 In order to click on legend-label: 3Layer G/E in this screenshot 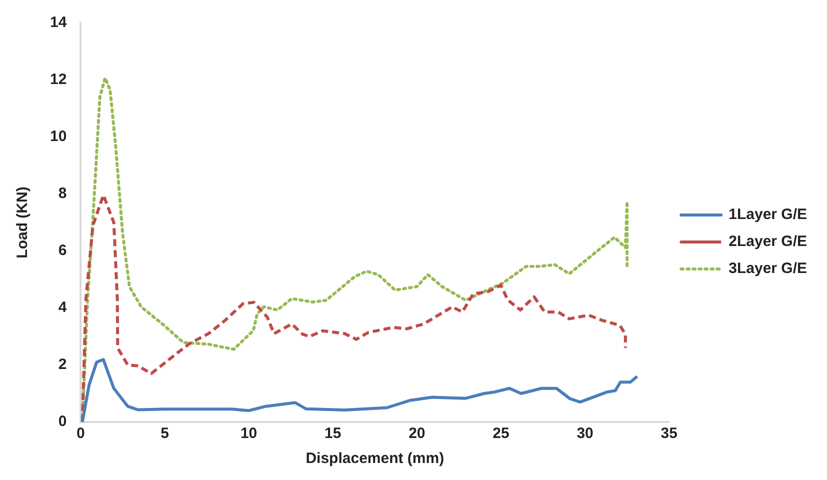, I will do `click(768, 269)`.